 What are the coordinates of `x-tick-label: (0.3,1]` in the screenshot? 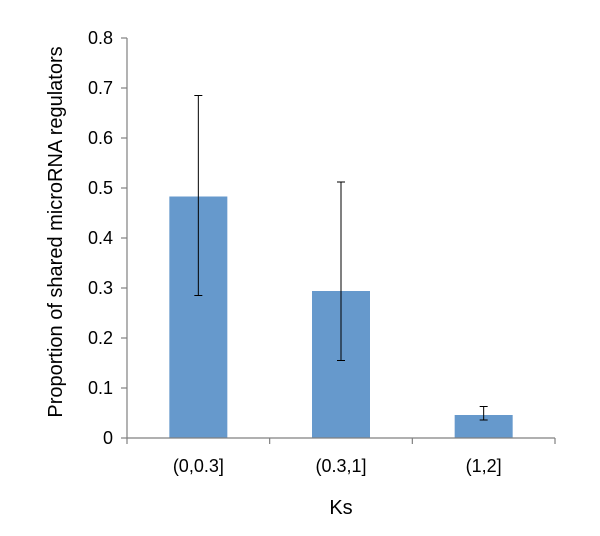 It's located at (340, 466).